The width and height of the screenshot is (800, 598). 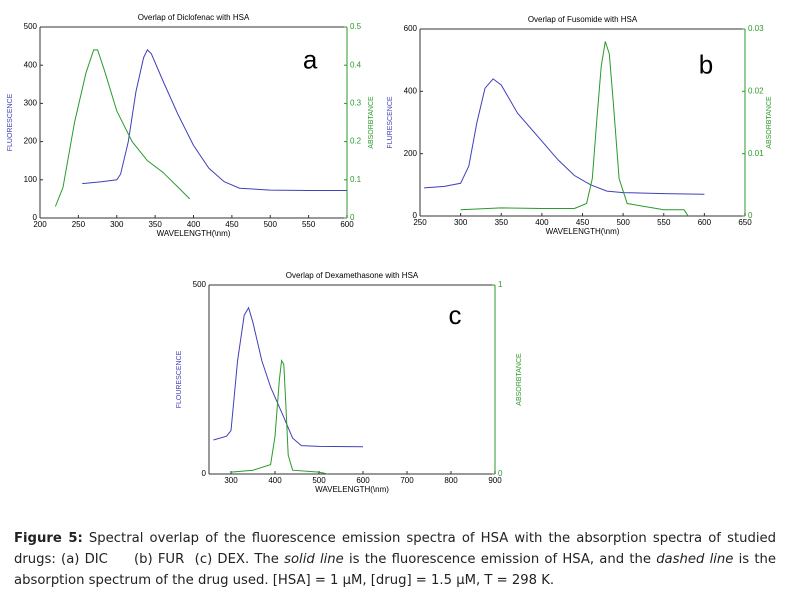 I want to click on x-tick-label: 200, so click(x=40, y=224).